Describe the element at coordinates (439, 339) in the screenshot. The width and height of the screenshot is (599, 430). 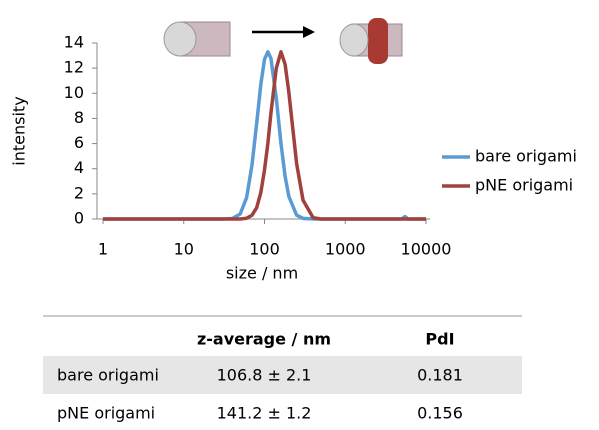
I see `column-header: PdI` at that location.